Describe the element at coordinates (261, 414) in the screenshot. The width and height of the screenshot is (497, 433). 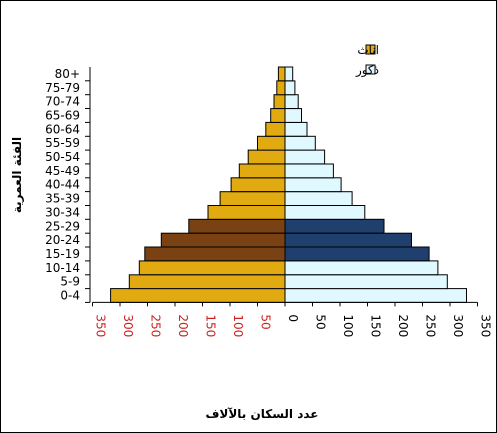
I see `x-axis-title: عدد السكان بالآلاف` at that location.